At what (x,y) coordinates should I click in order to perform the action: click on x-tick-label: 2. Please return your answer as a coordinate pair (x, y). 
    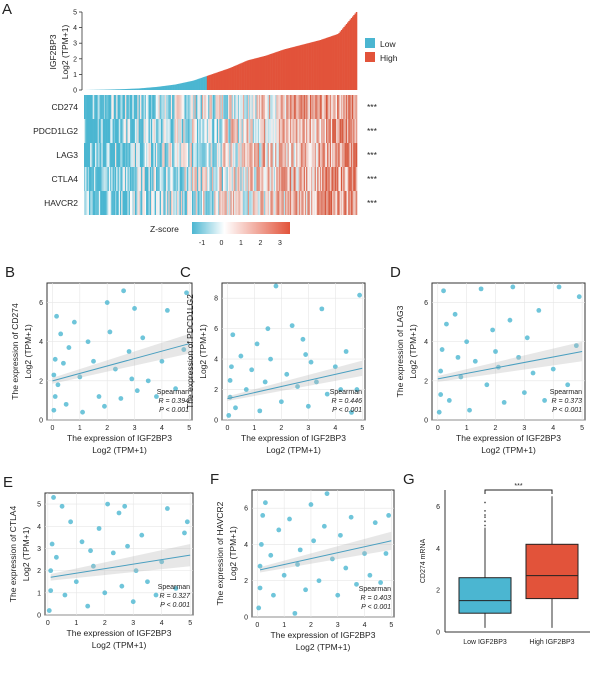
    Looking at the image, I should click on (281, 428).